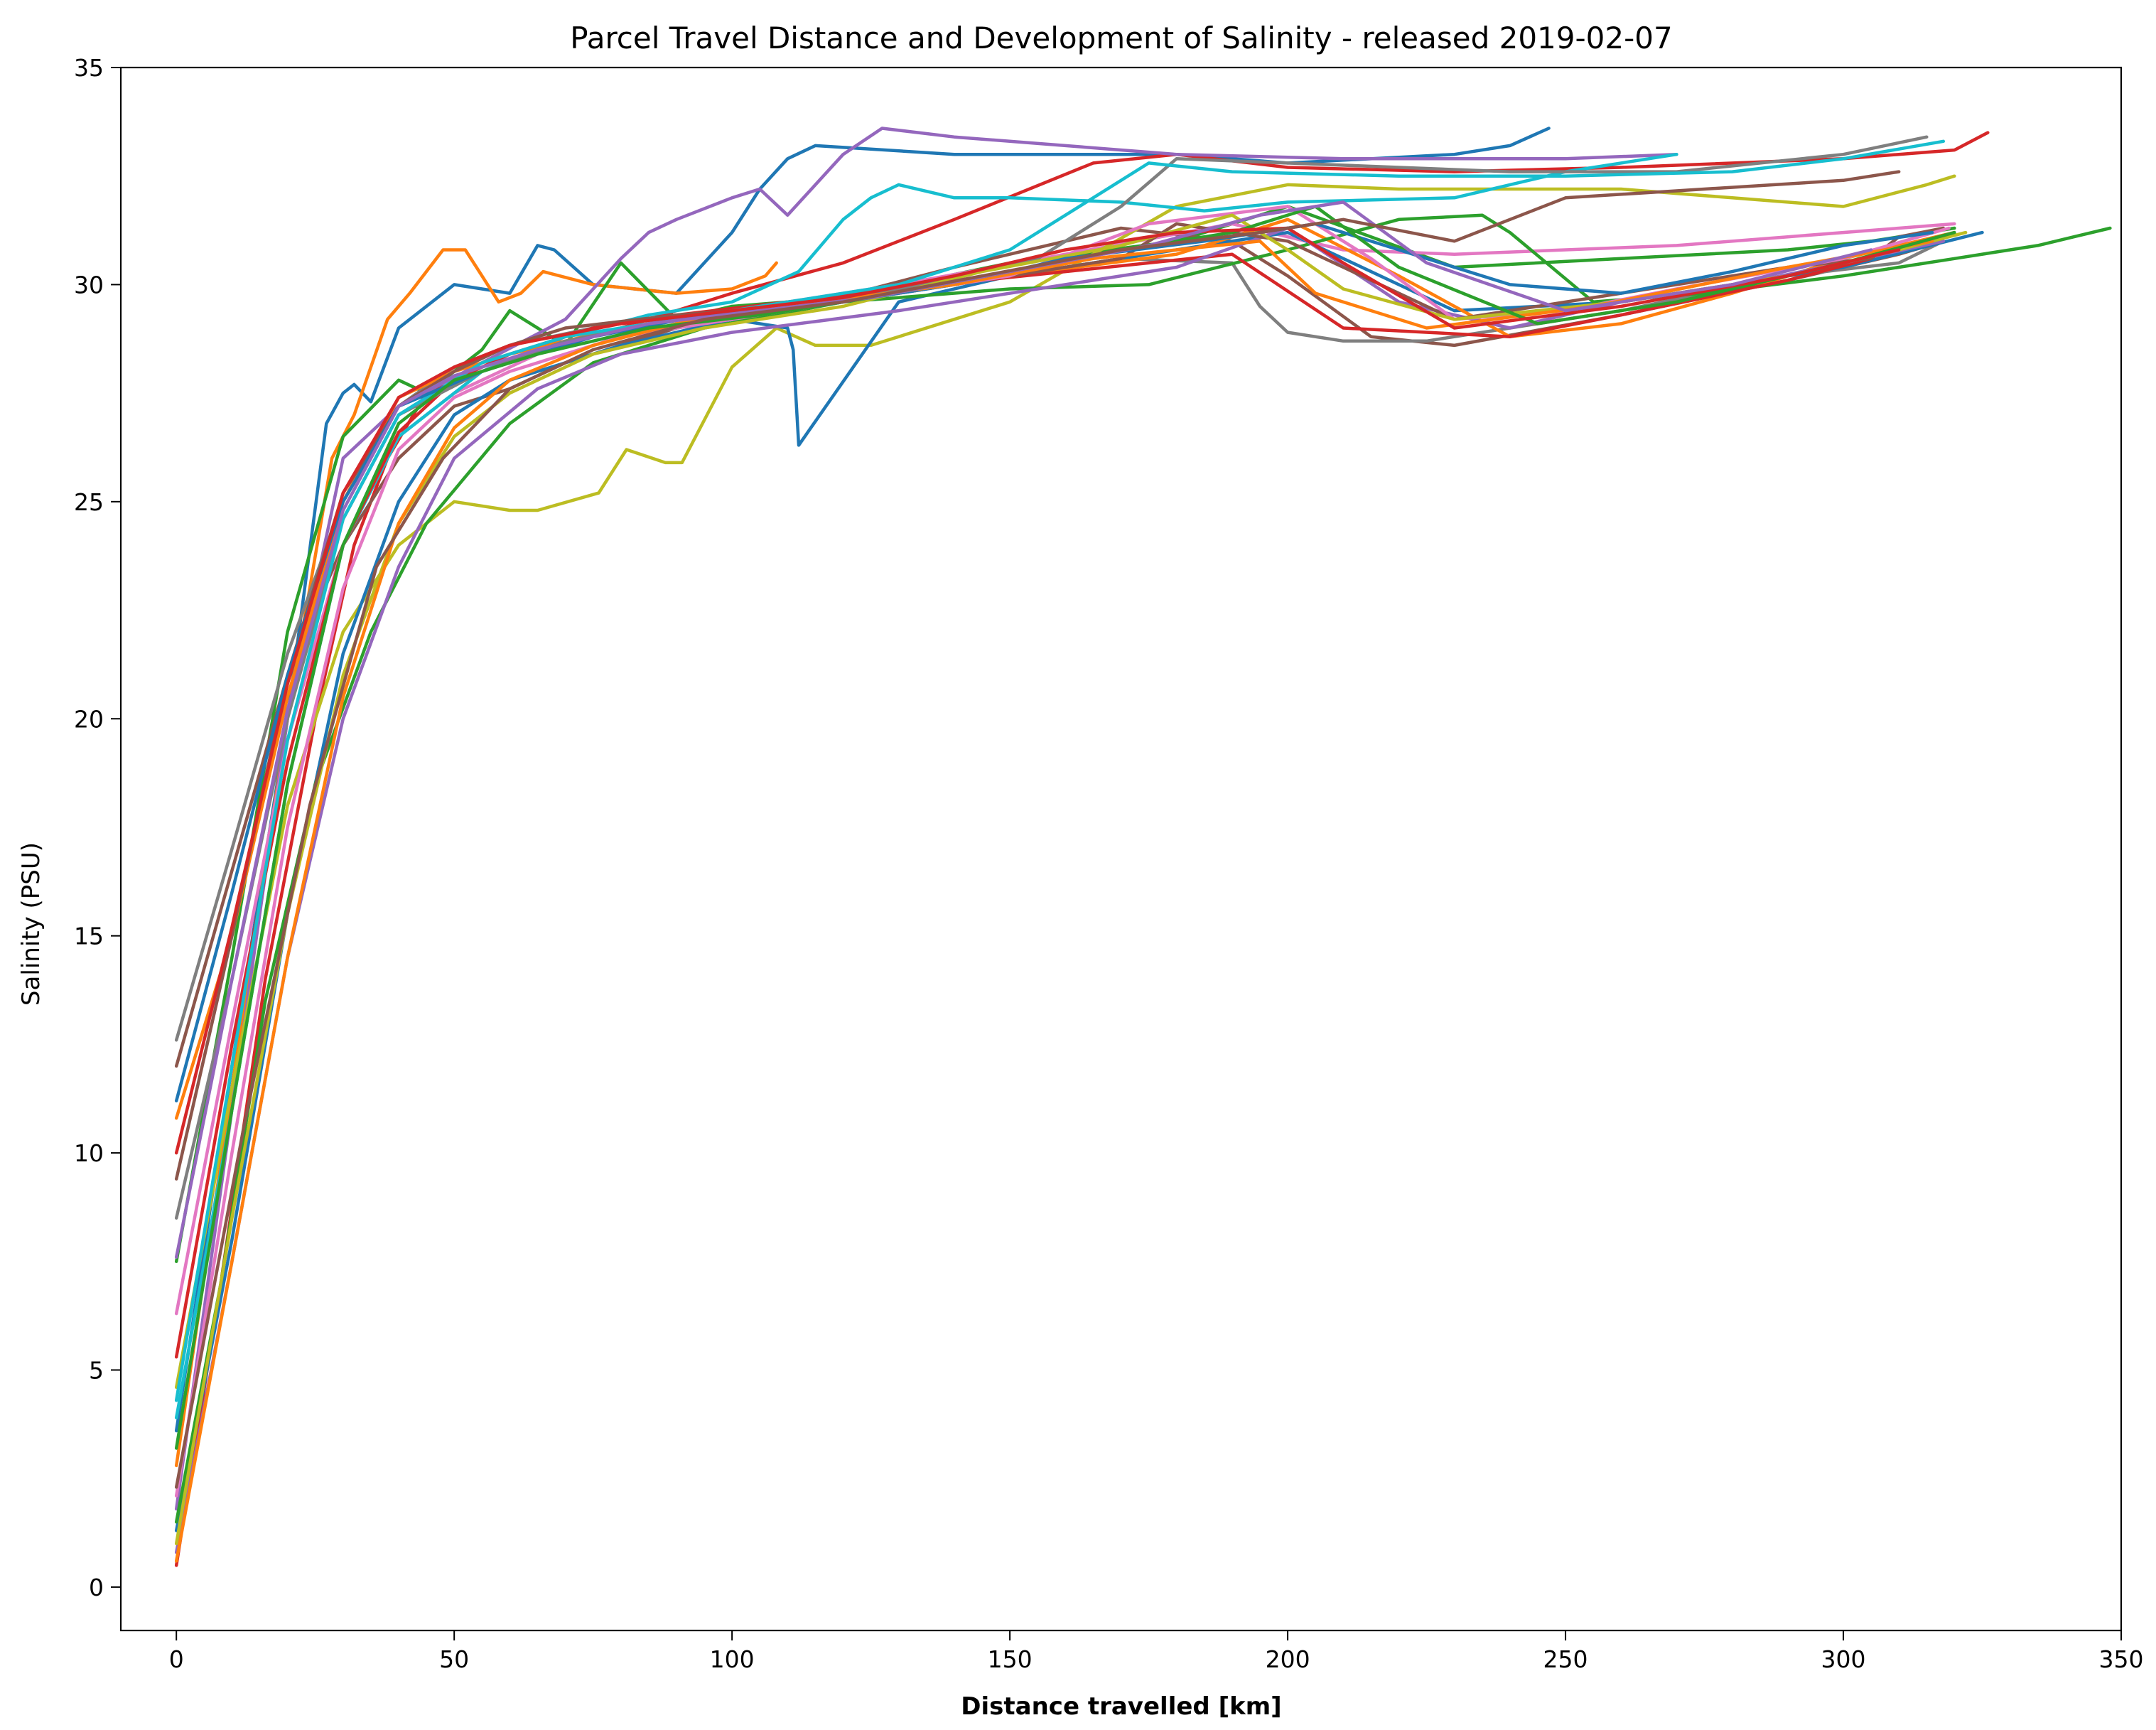  Describe the element at coordinates (1288, 1659) in the screenshot. I see `x-tick-label: 200` at that location.